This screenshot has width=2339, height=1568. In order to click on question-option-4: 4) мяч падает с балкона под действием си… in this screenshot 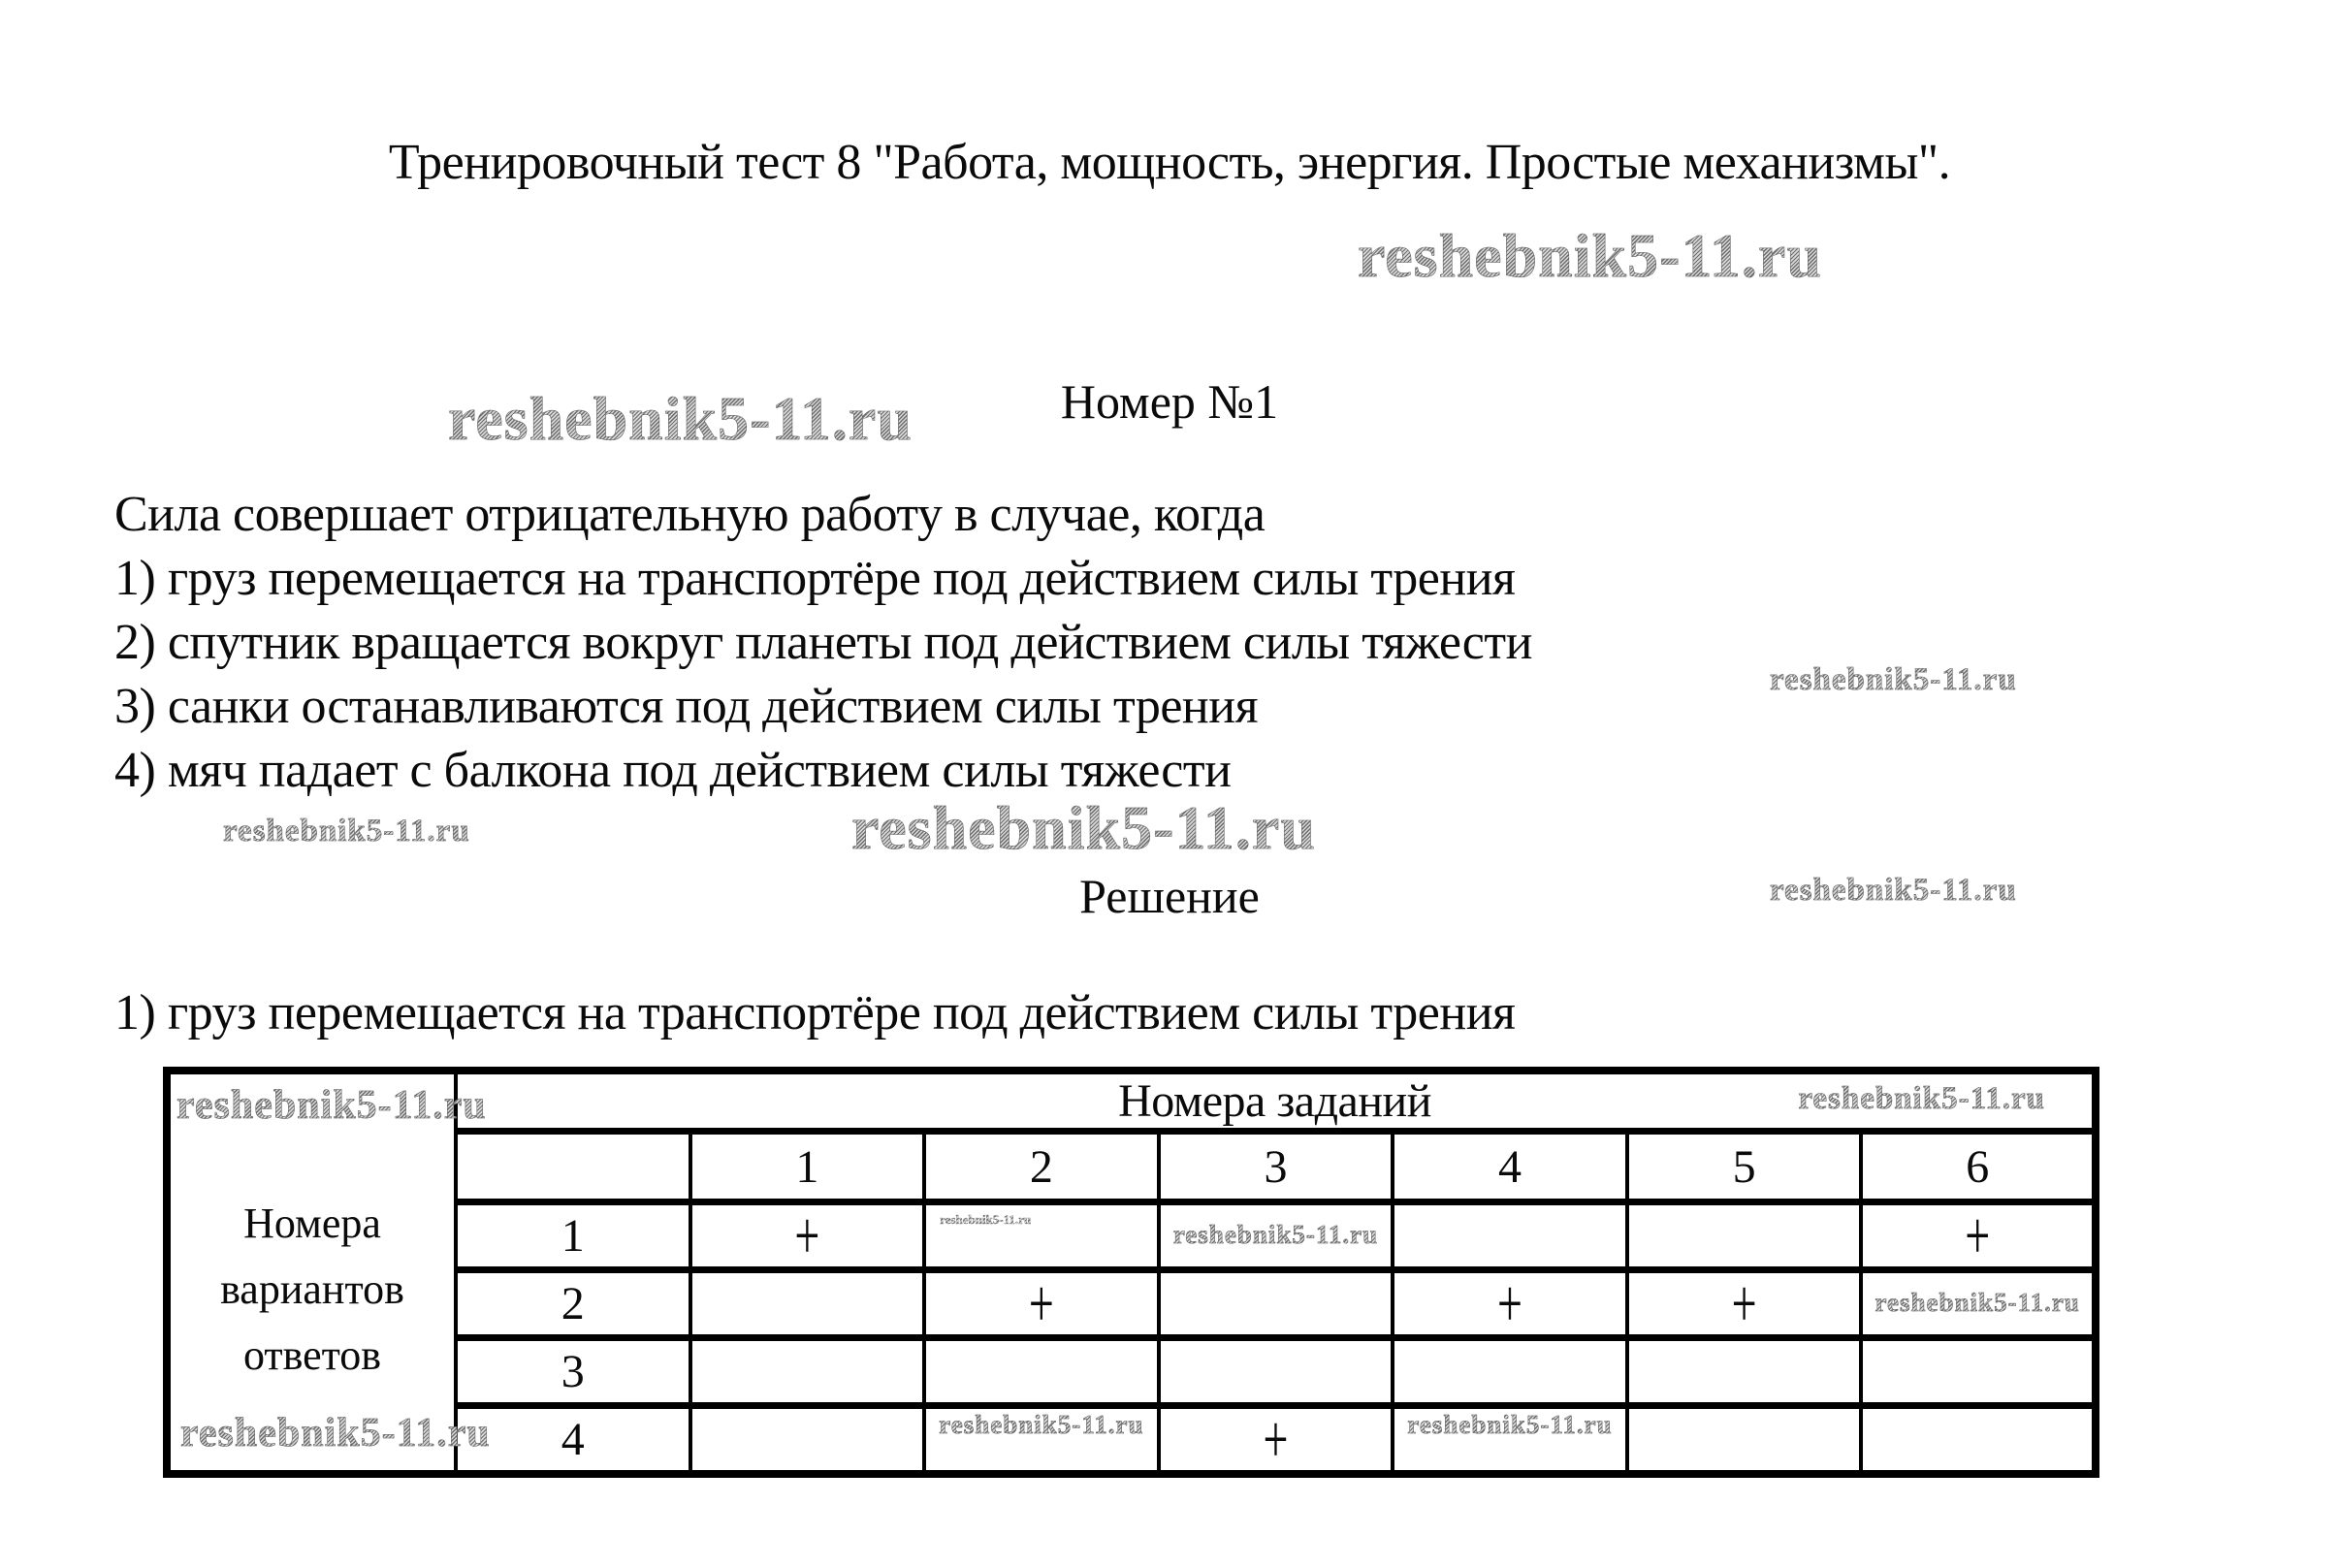, I will do `click(673, 770)`.